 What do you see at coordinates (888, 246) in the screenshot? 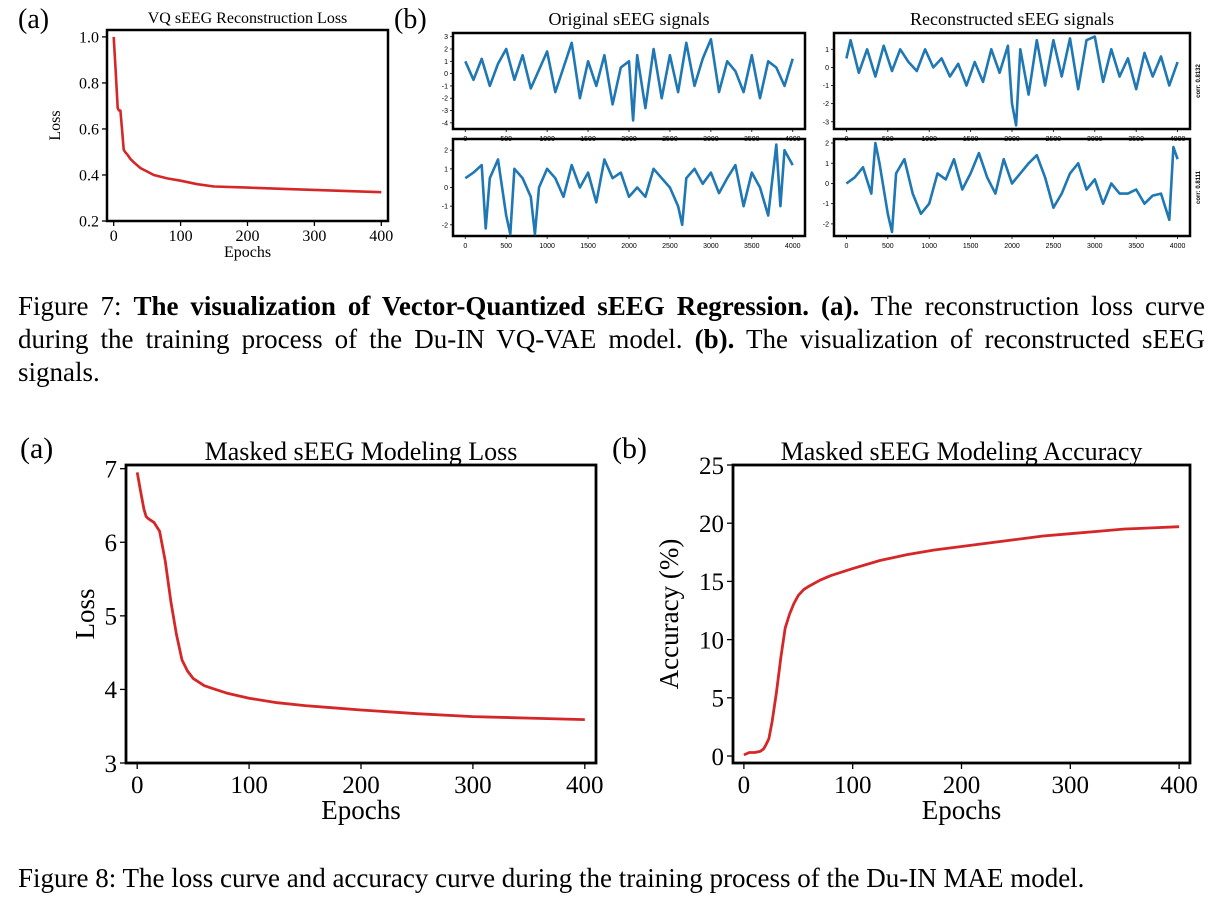
I see `x-tick-label: 500` at bounding box center [888, 246].